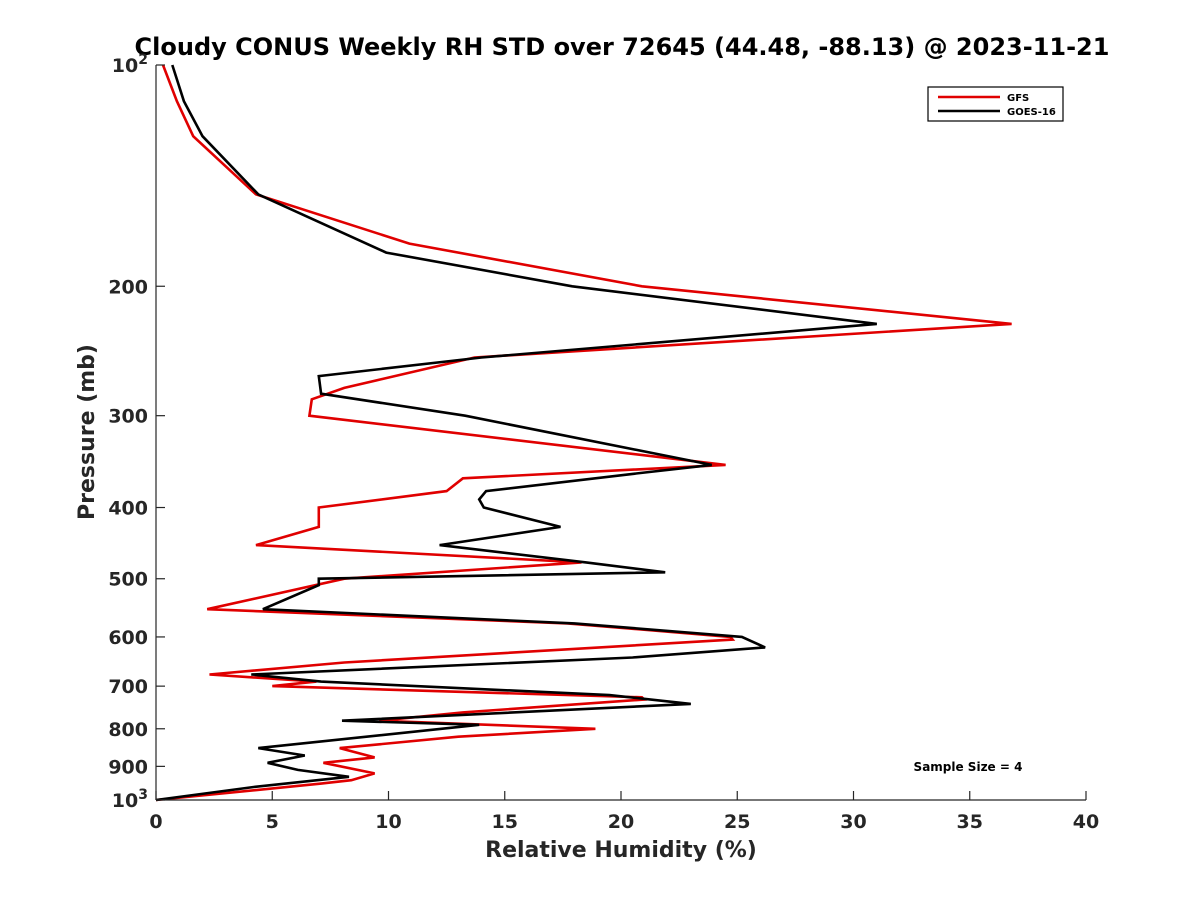 This screenshot has height=900, width=1200. What do you see at coordinates (128, 730) in the screenshot?
I see `y-tick-label: 800` at bounding box center [128, 730].